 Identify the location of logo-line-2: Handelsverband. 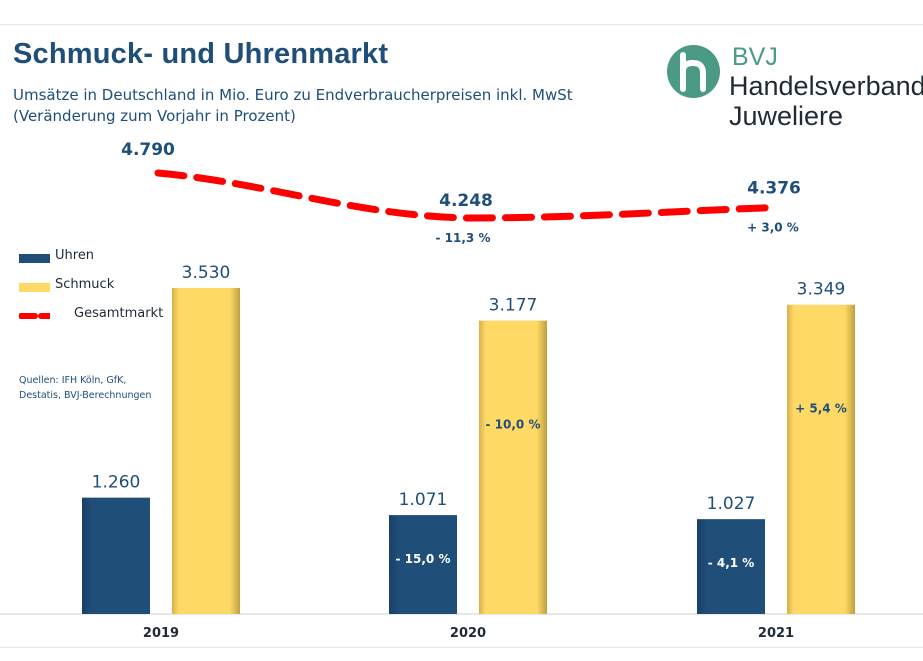
(826, 86).